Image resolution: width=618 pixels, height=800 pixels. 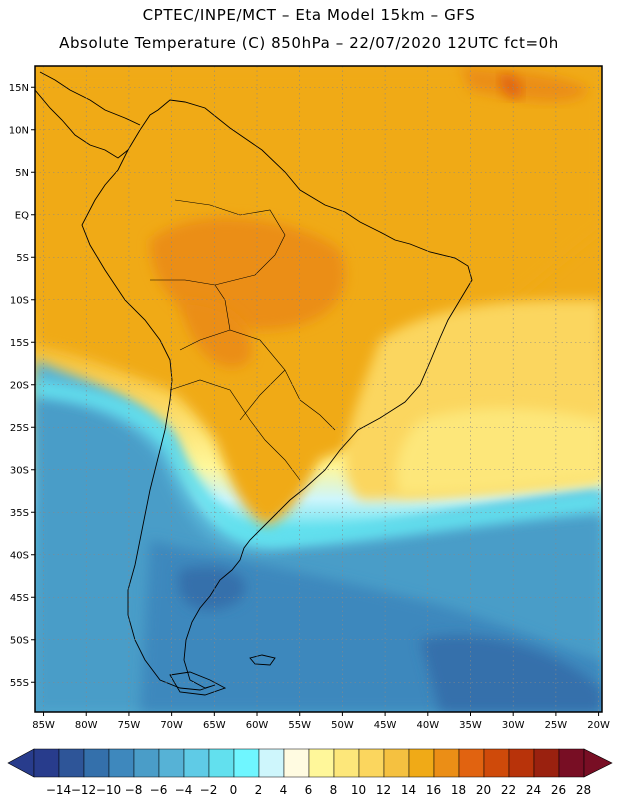 What do you see at coordinates (234, 790) in the screenshot?
I see `colorbar-label: 0` at bounding box center [234, 790].